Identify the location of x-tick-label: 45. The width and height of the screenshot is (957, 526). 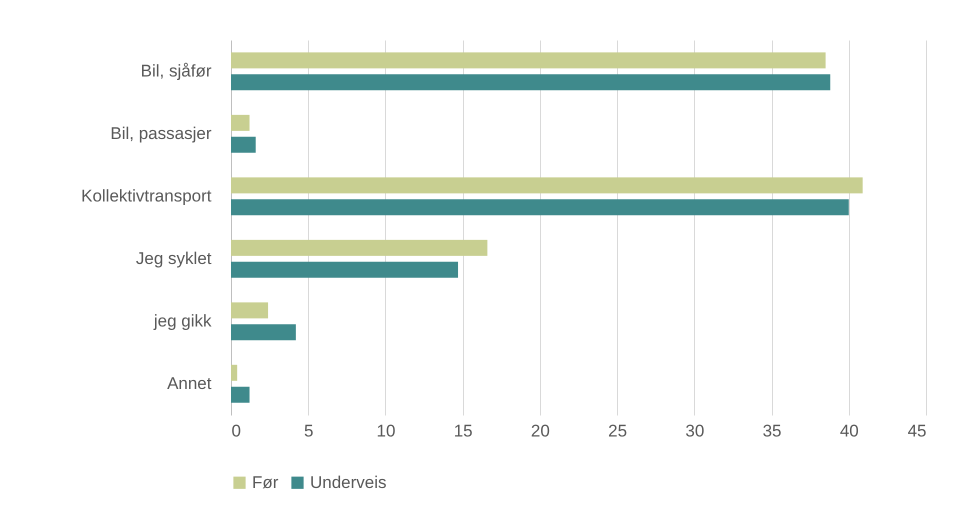
(917, 431).